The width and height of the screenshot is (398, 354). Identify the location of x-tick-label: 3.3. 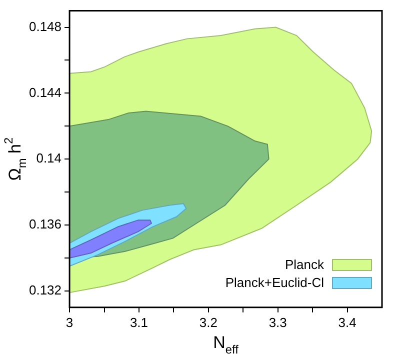
(277, 322).